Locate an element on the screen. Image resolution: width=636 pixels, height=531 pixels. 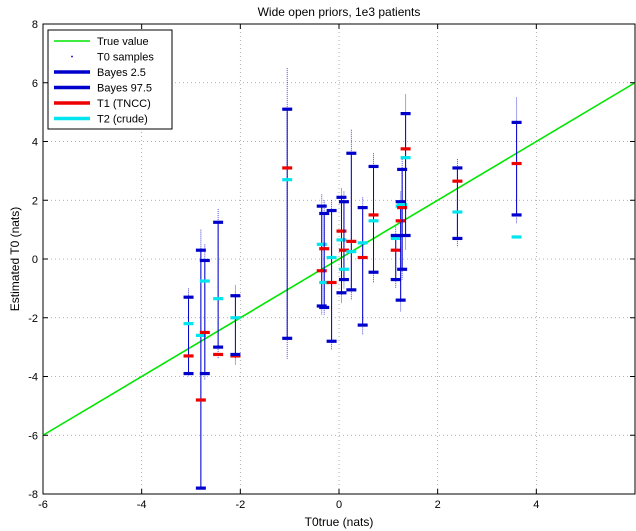
y-tick-label: -4 is located at coordinates (33, 378).